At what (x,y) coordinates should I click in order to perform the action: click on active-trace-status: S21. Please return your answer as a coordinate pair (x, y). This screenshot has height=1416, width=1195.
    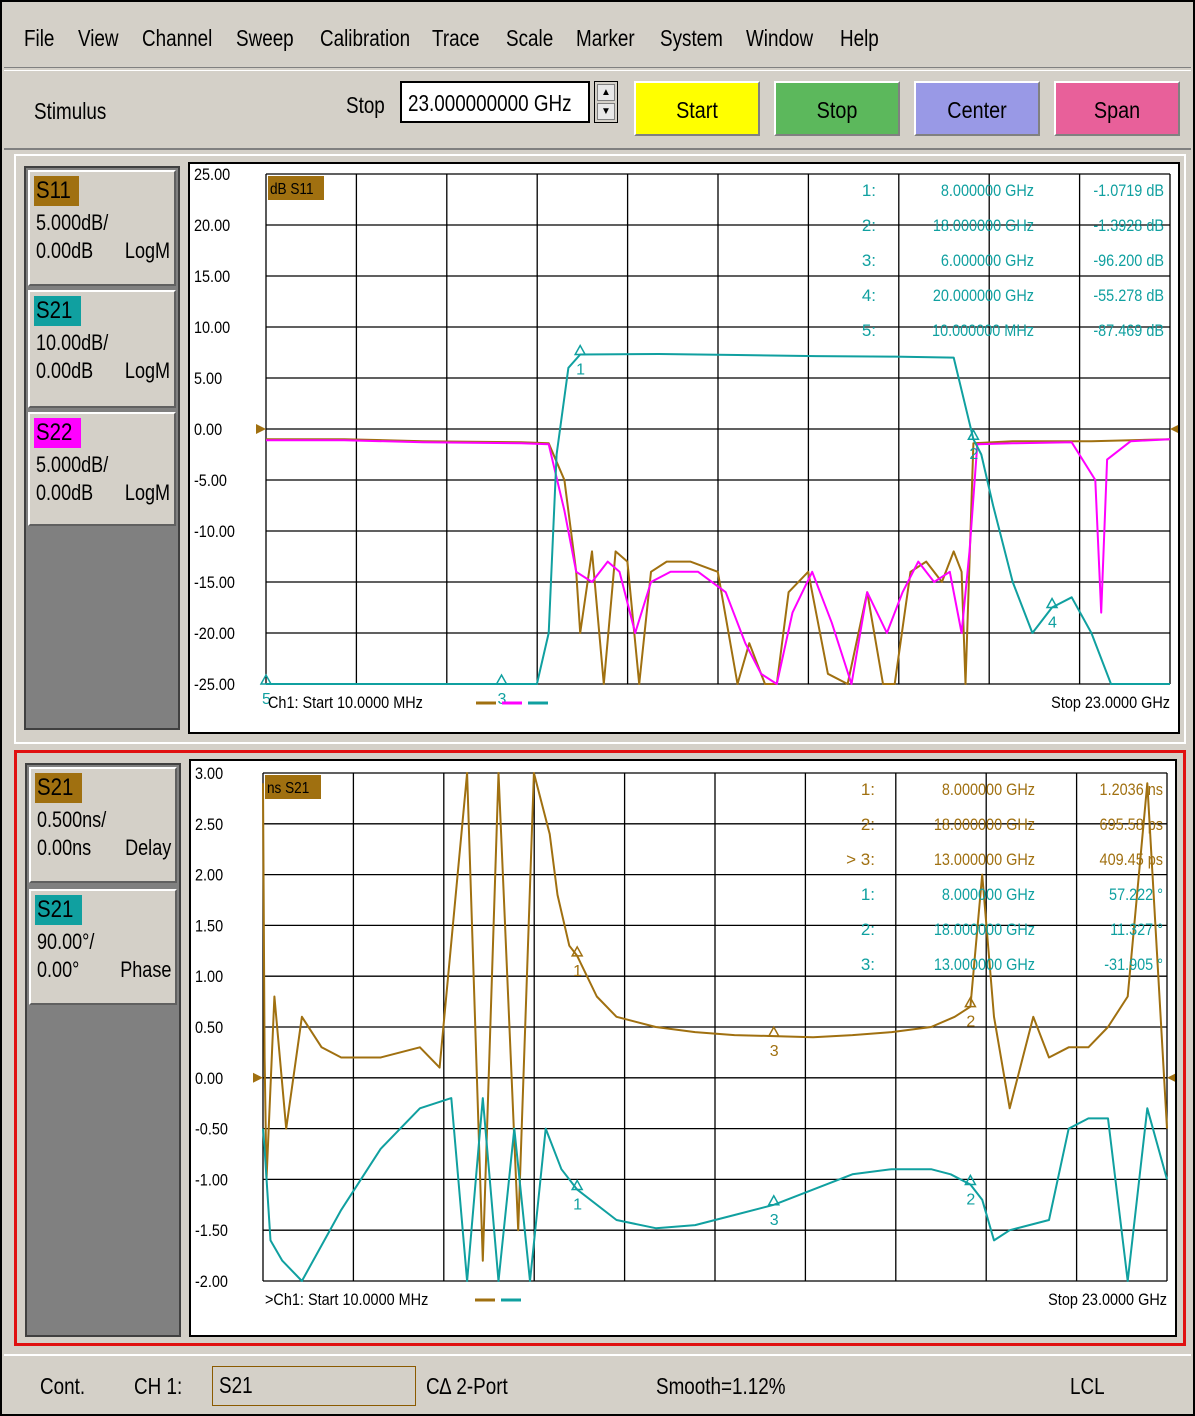
    Looking at the image, I should click on (314, 1386).